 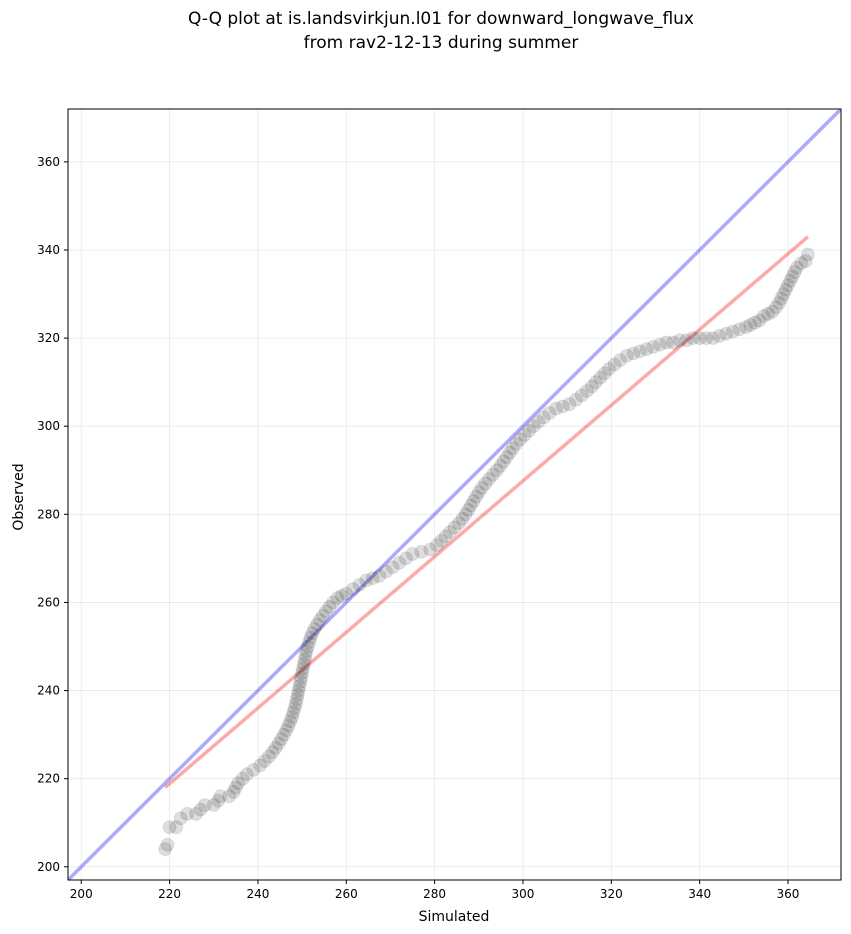 I want to click on x-tick-label: 320, so click(x=611, y=894).